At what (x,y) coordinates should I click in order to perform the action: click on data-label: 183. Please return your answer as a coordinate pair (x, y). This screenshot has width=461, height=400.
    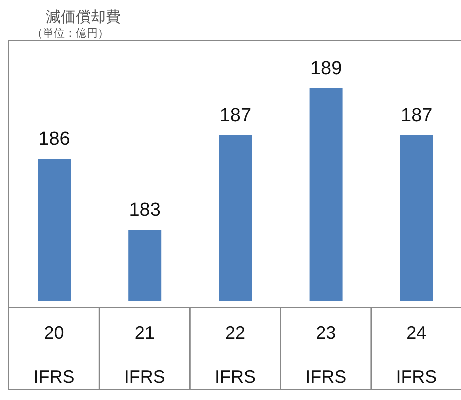
    Looking at the image, I should click on (145, 211).